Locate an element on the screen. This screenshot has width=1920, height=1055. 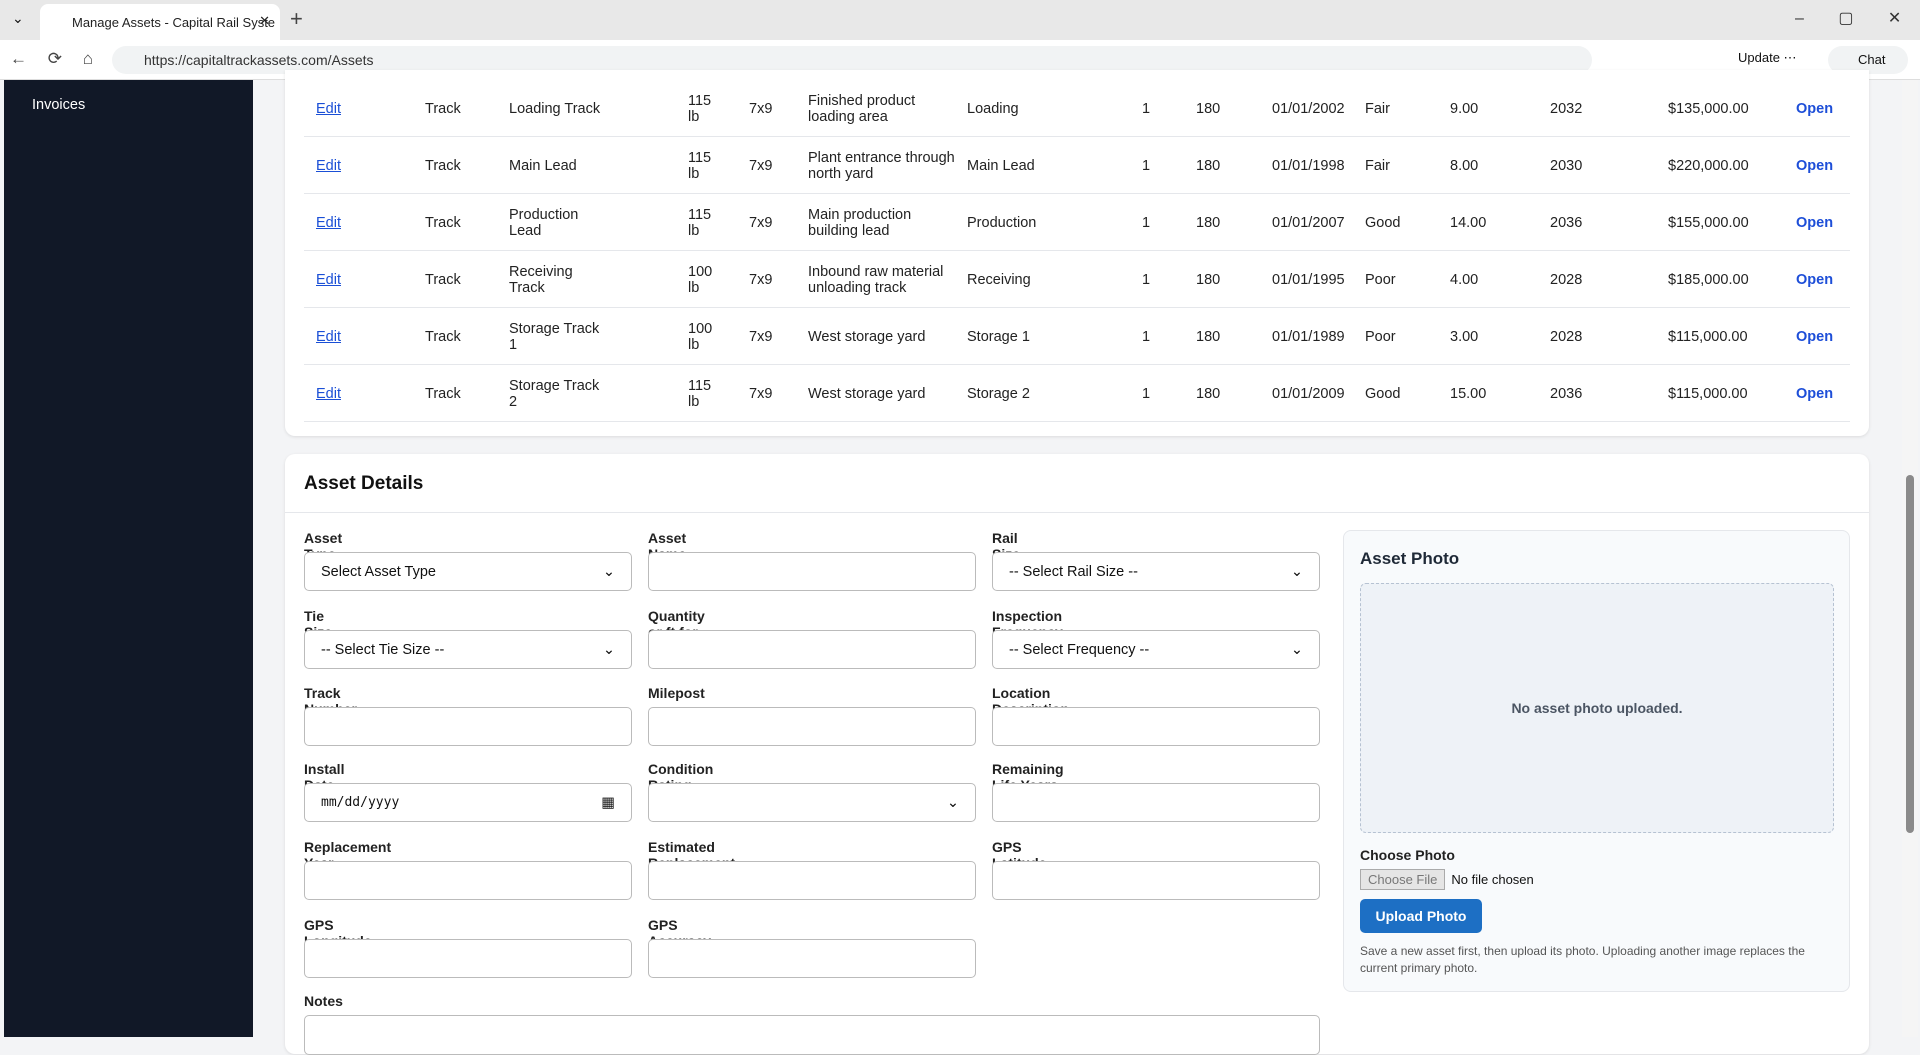
scroll-thumb is located at coordinates (1910, 654).